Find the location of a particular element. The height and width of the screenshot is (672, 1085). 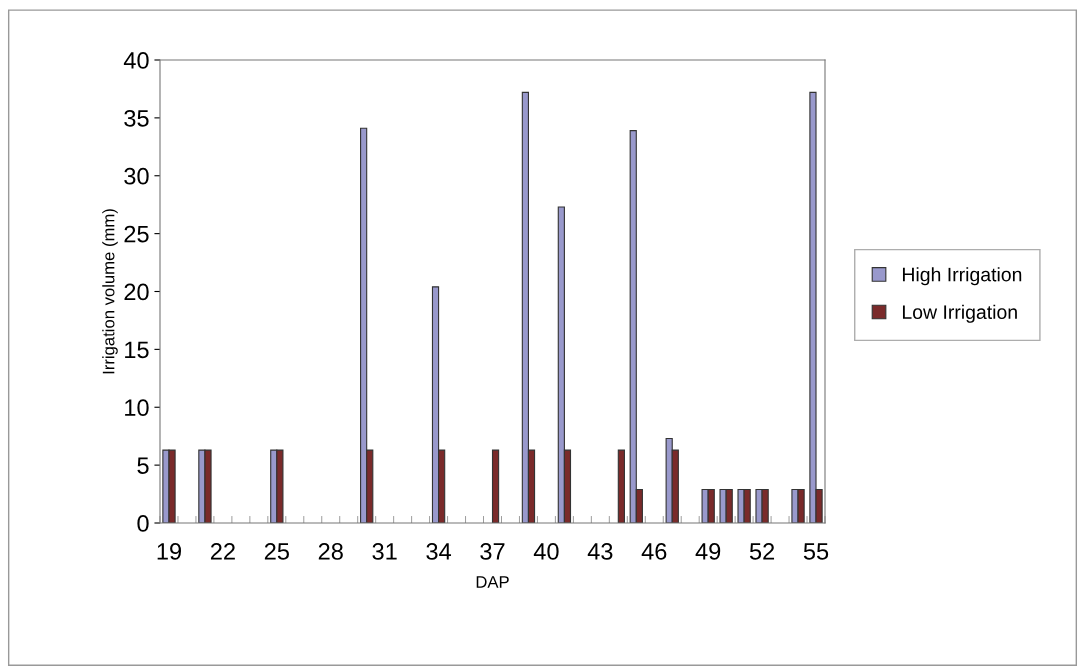

x-tick-label: 22 is located at coordinates (222, 551).